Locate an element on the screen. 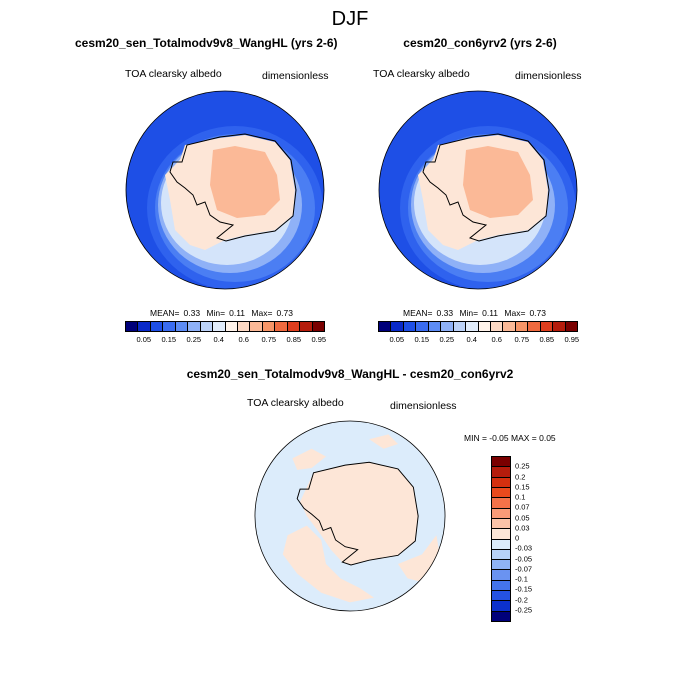 This screenshot has height=700, width=700. colorbar-tick-label: -0.1 is located at coordinates (521, 579).